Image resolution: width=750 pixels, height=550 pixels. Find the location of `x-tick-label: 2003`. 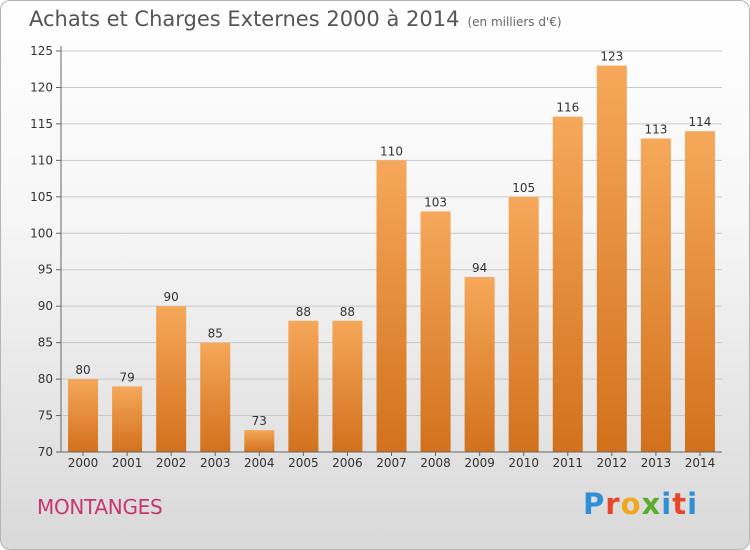

x-tick-label: 2003 is located at coordinates (215, 463).